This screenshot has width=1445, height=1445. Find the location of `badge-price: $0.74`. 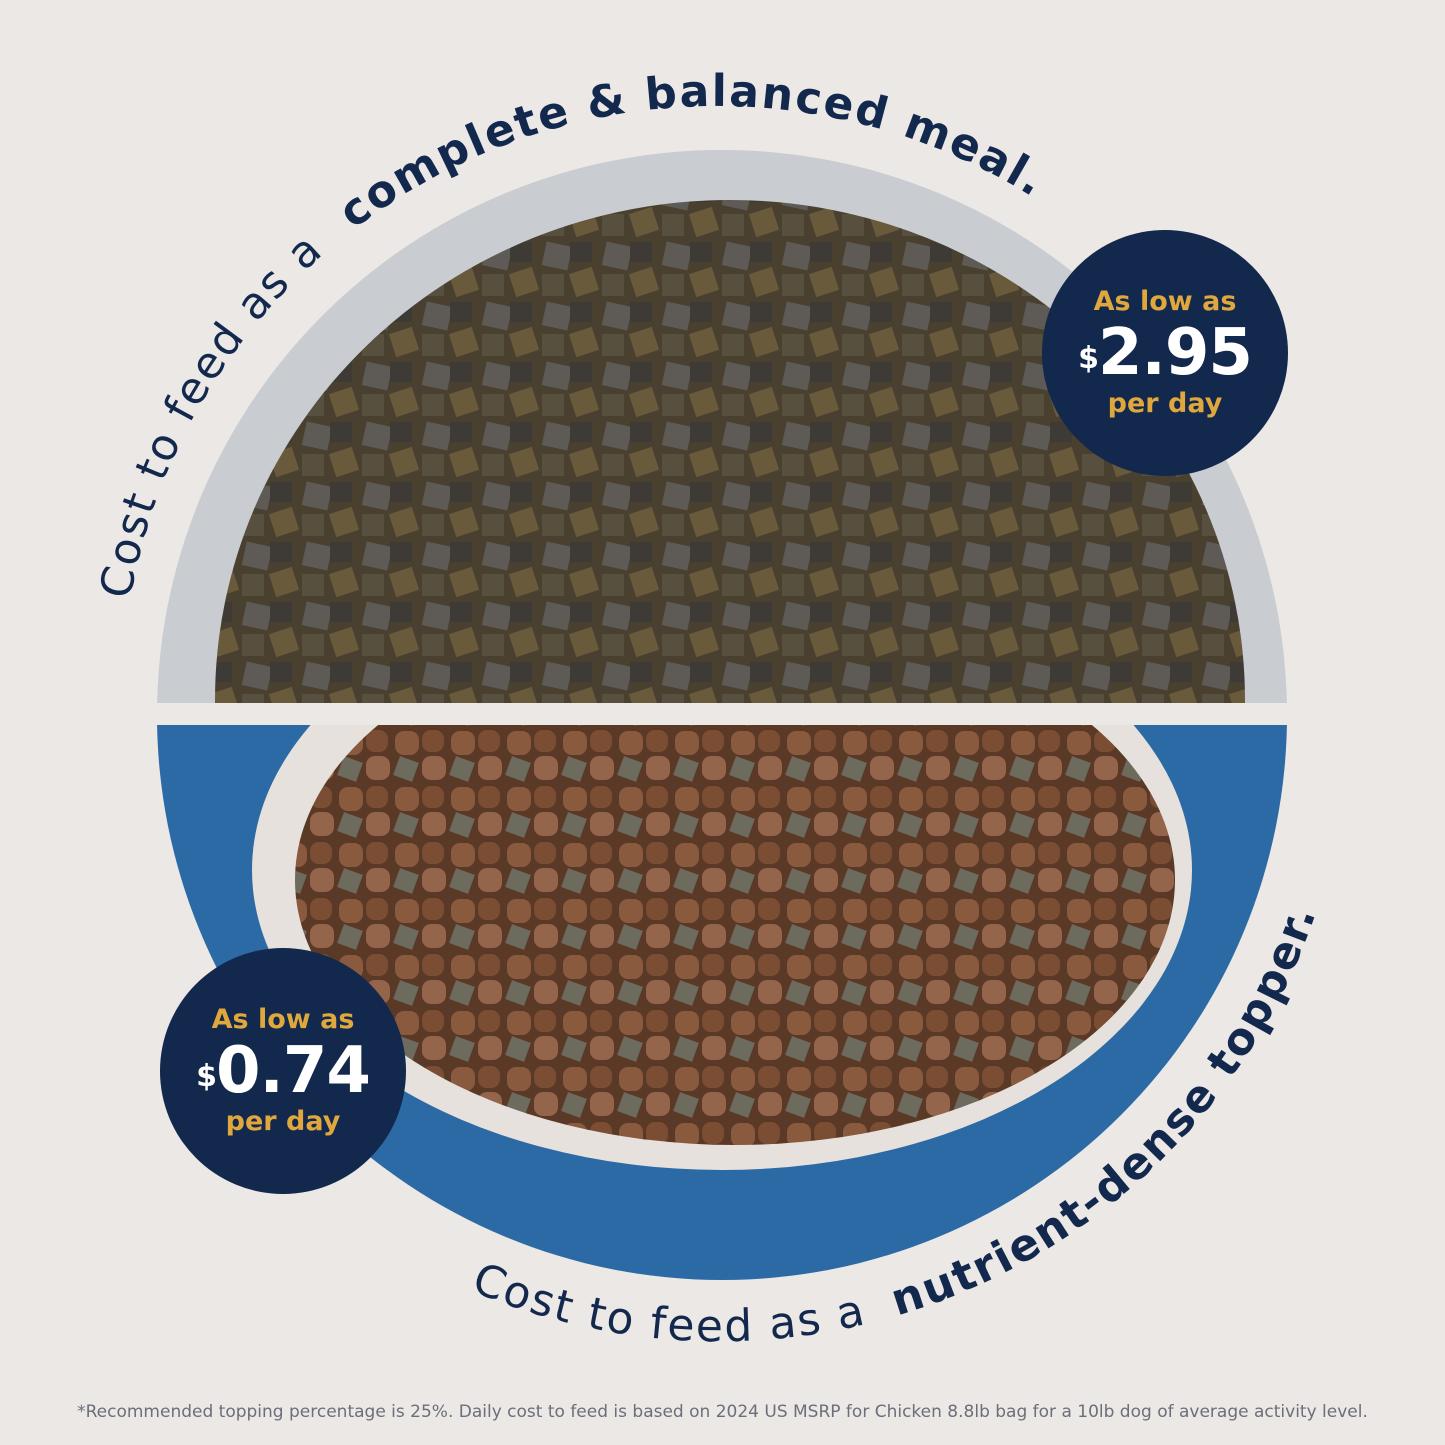

badge-price: $0.74 is located at coordinates (283, 1071).